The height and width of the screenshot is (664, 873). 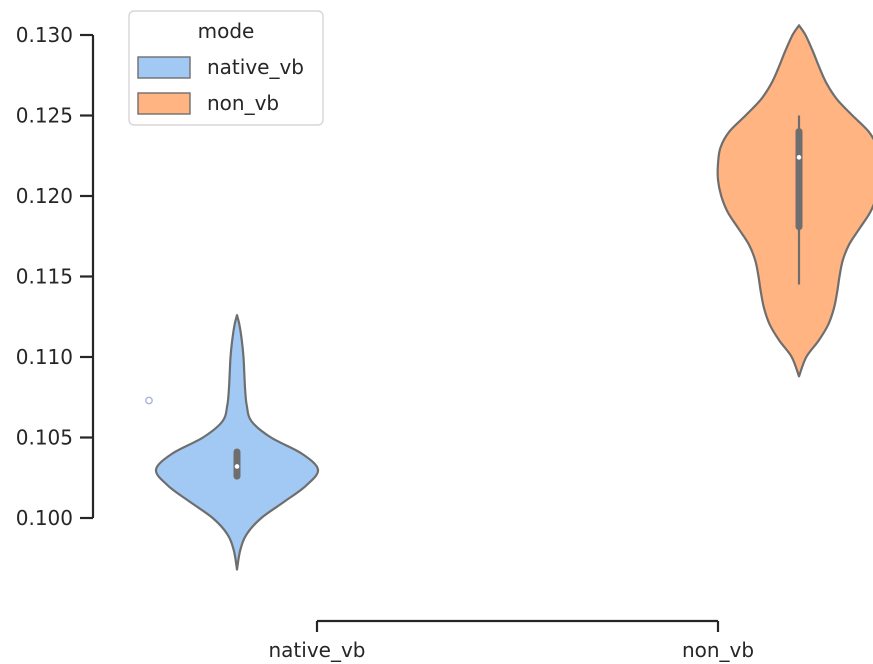 What do you see at coordinates (511, 640) in the screenshot?
I see `x-axis: native_vb non_vb` at bounding box center [511, 640].